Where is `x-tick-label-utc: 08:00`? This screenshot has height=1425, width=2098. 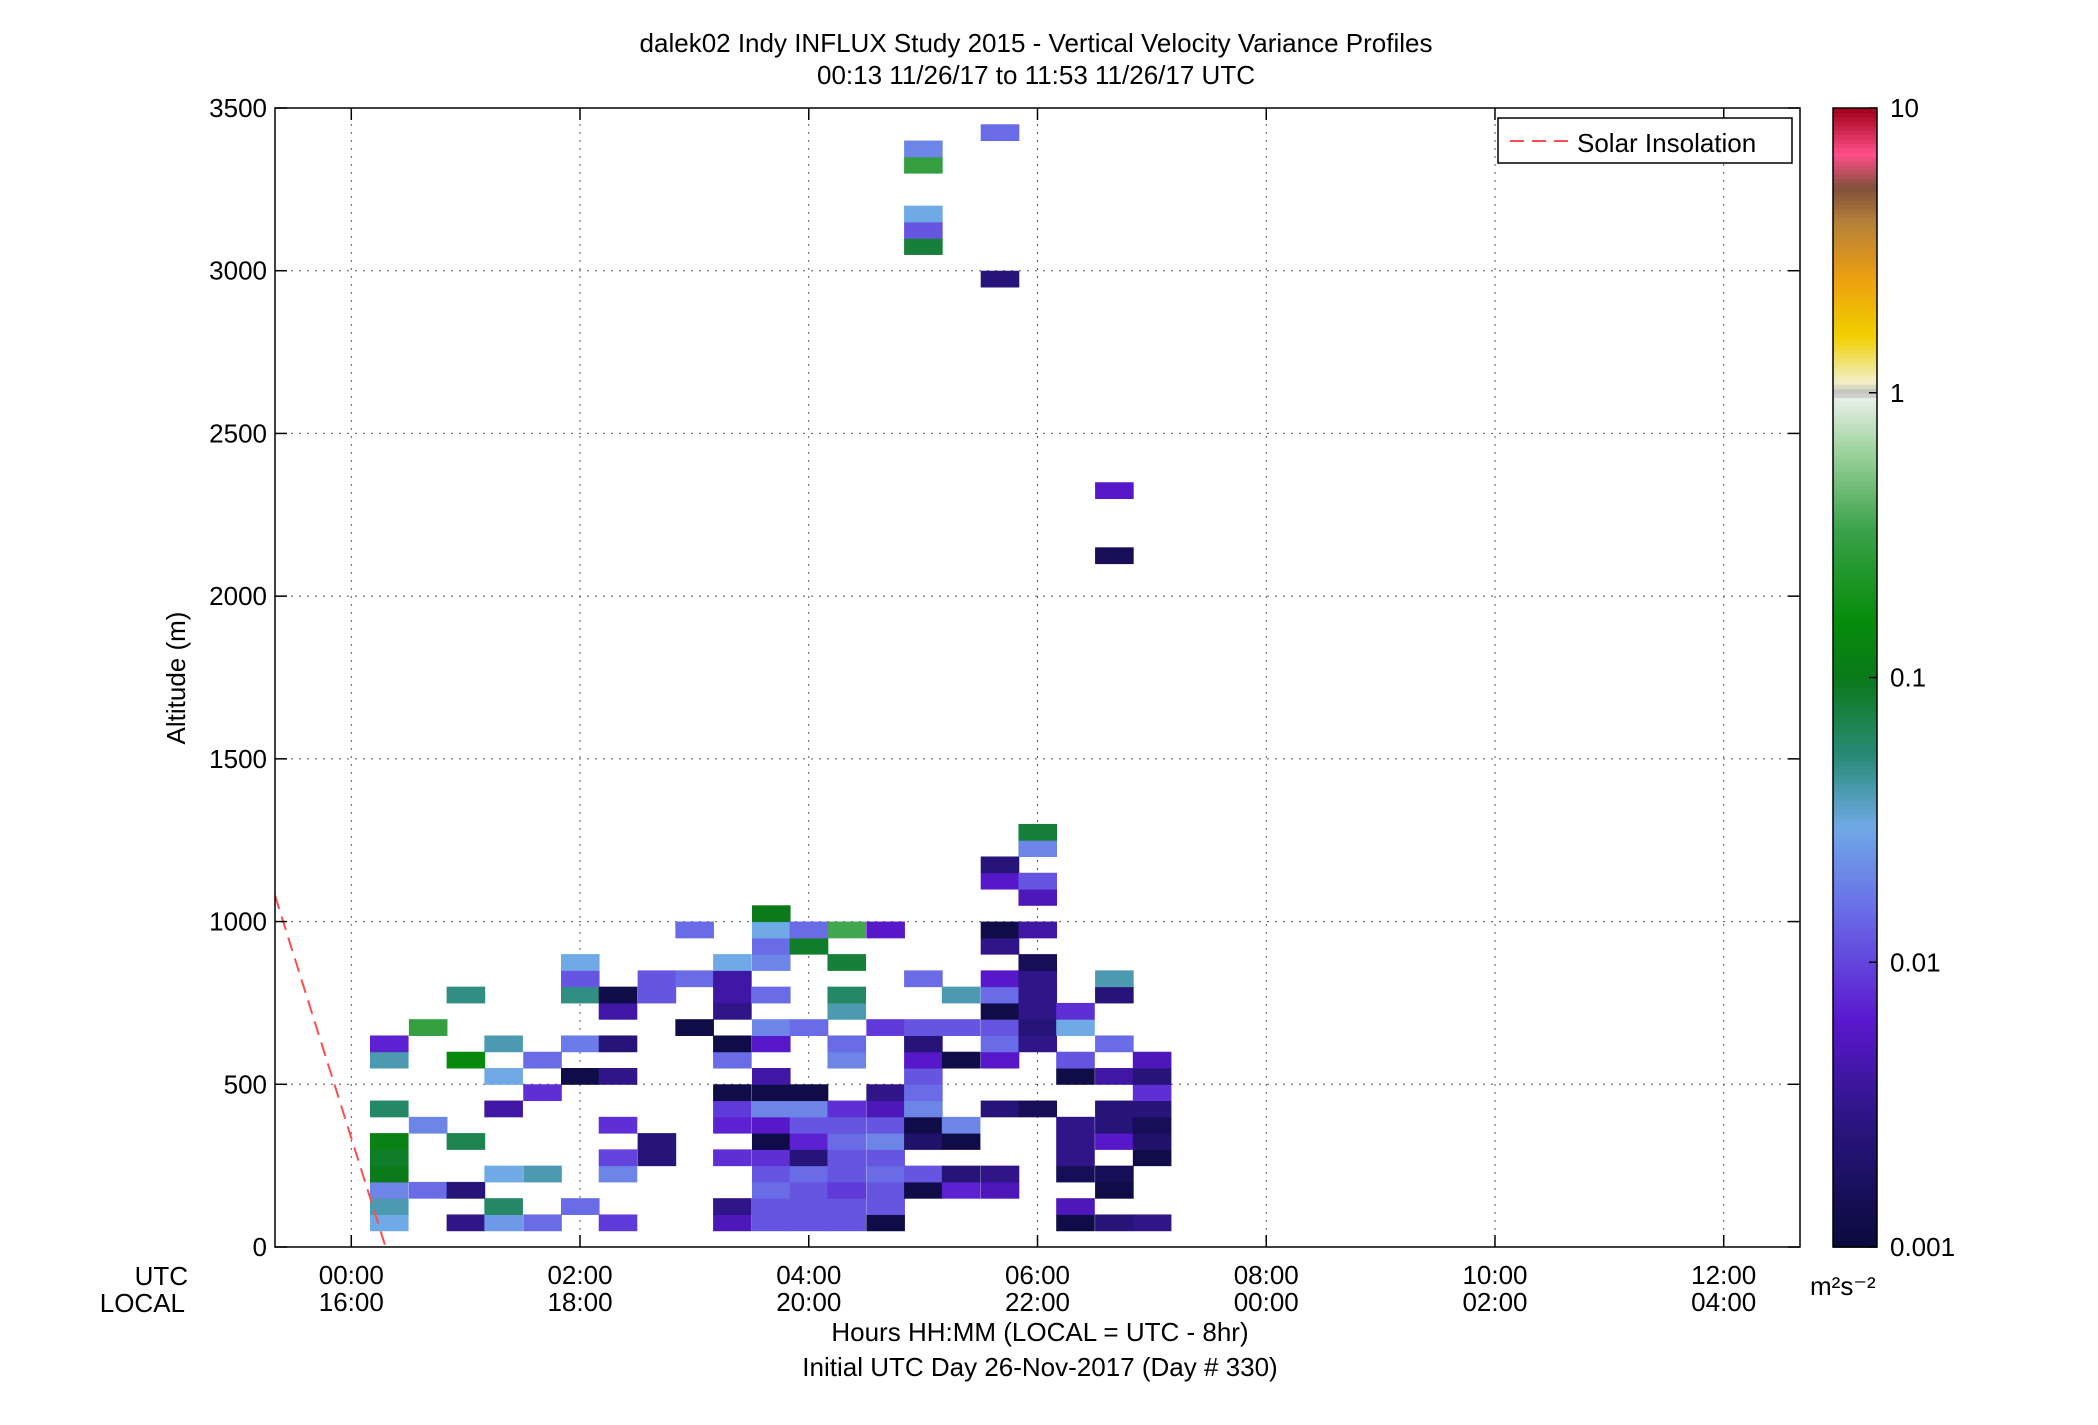 x-tick-label-utc: 08:00 is located at coordinates (1266, 1275).